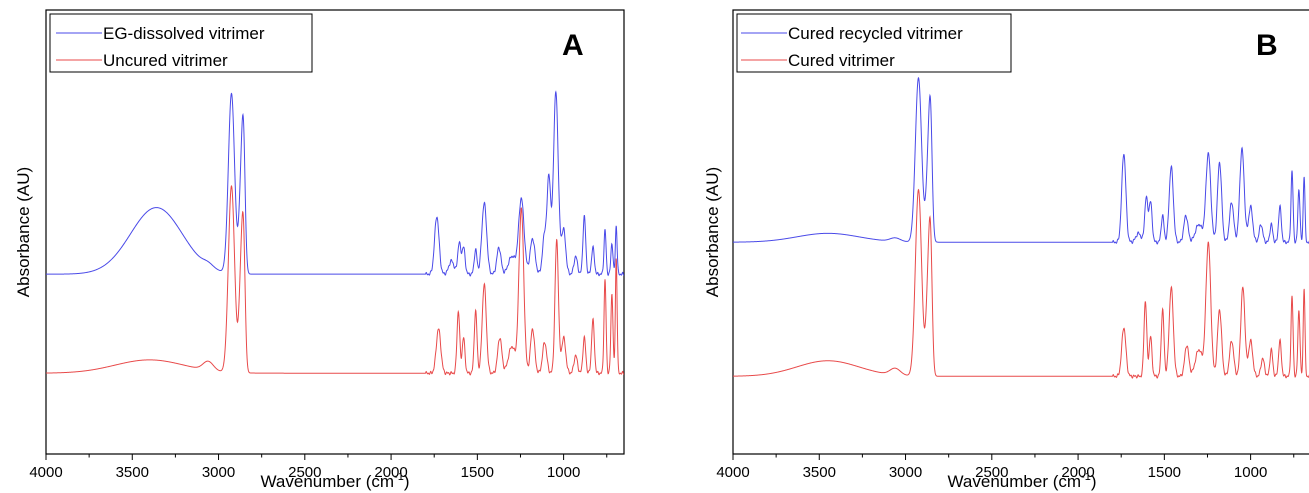 The height and width of the screenshot is (493, 1309). I want to click on panel-a-tick-label-1500: 1500, so click(477, 472).